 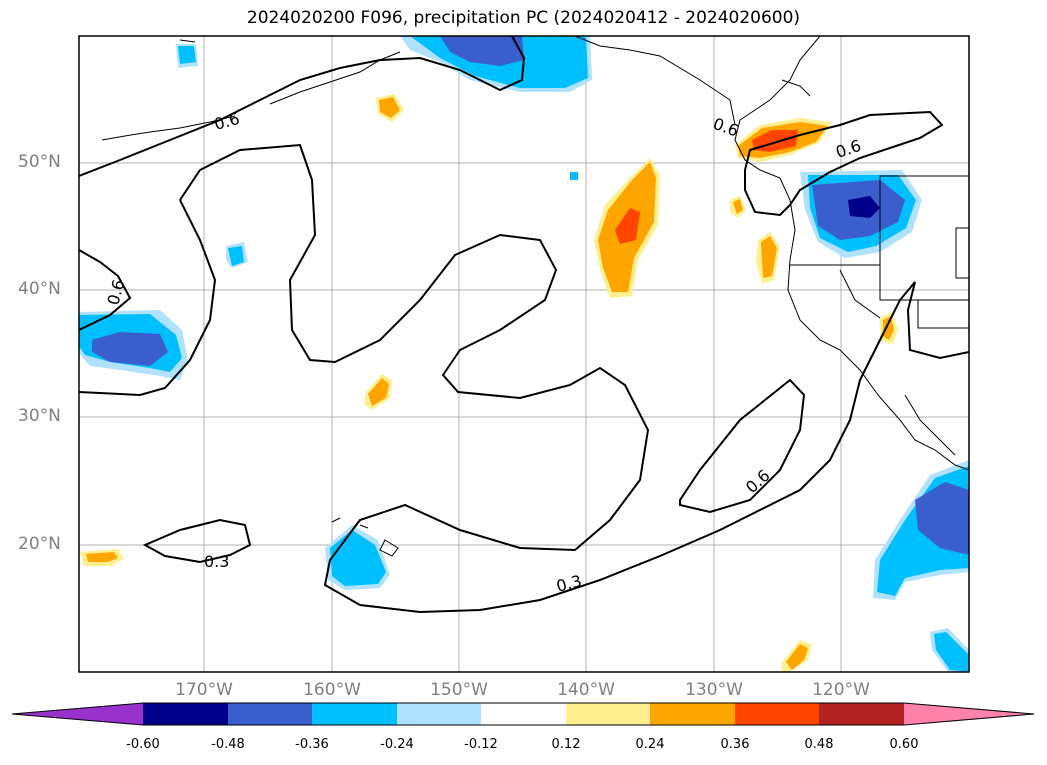 What do you see at coordinates (459, 690) in the screenshot?
I see `lon-tick-label: 150°W` at bounding box center [459, 690].